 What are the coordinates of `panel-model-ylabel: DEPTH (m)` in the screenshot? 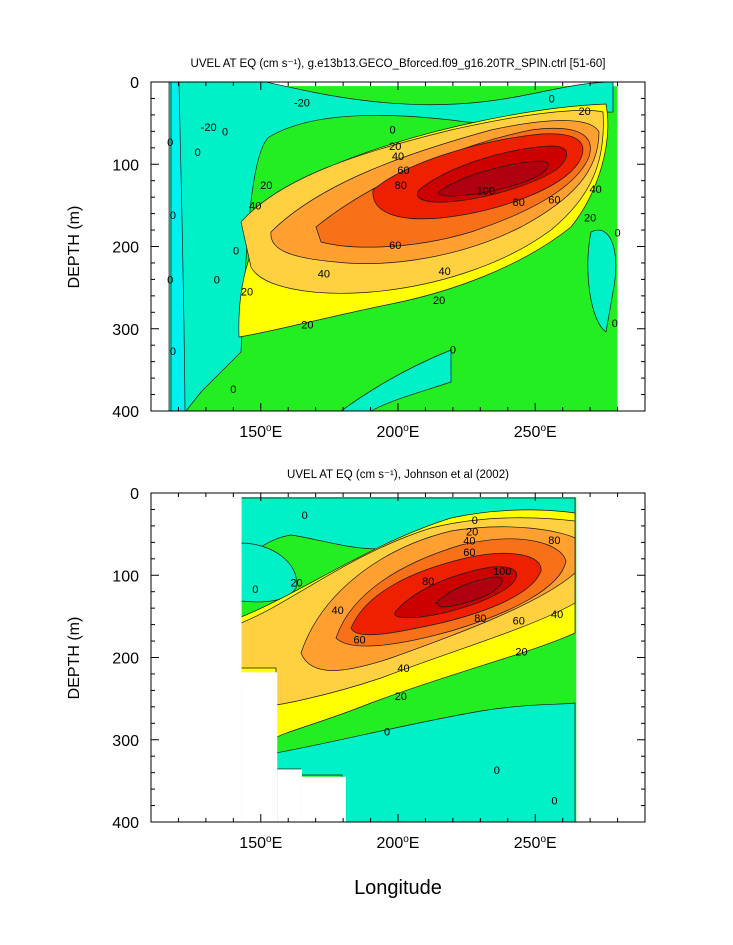 It's located at (74, 247).